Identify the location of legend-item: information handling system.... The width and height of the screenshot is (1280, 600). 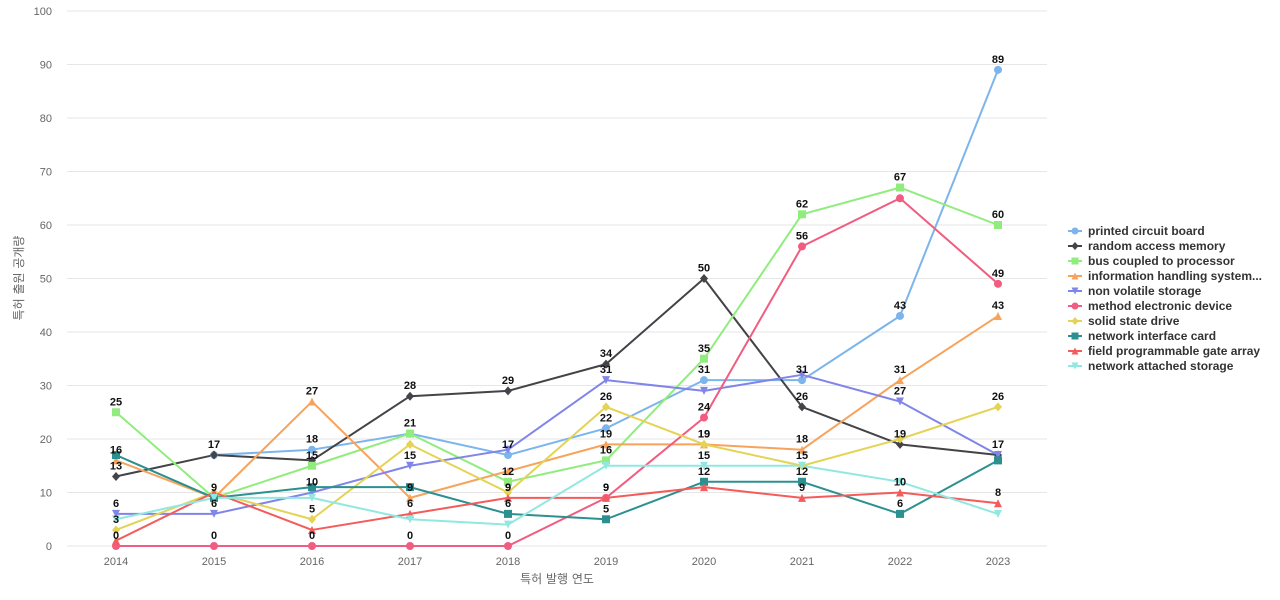
(1165, 276).